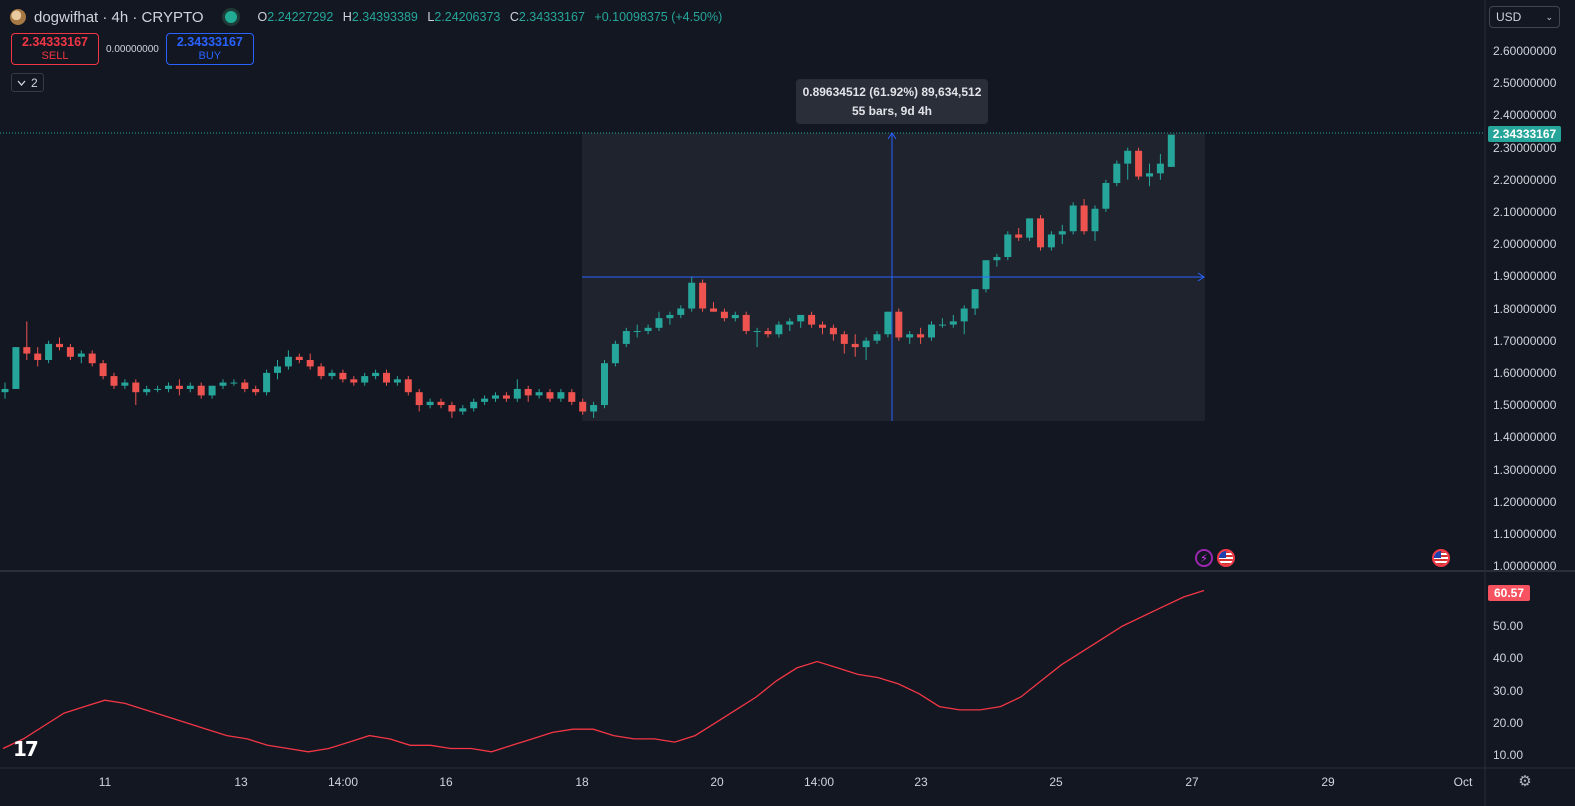  Describe the element at coordinates (467, 17) in the screenshot. I see `low-value: 2.24206373` at that location.